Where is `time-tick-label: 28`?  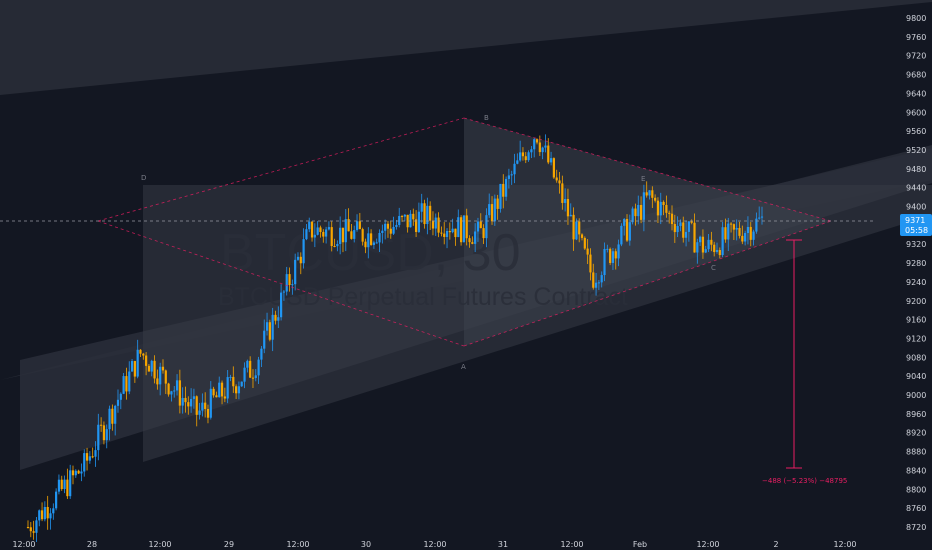 time-tick-label: 28 is located at coordinates (92, 544).